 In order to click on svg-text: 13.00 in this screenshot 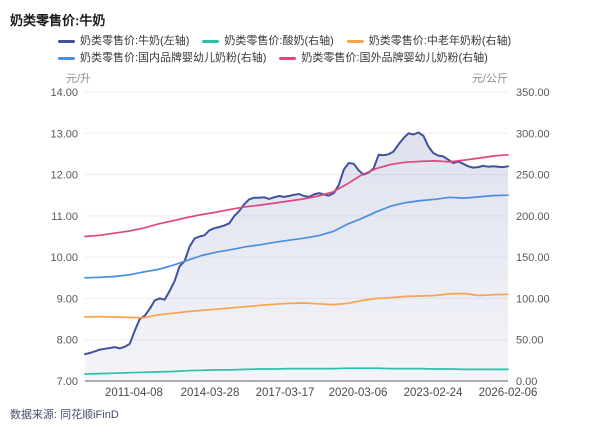, I will do `click(64, 134)`.